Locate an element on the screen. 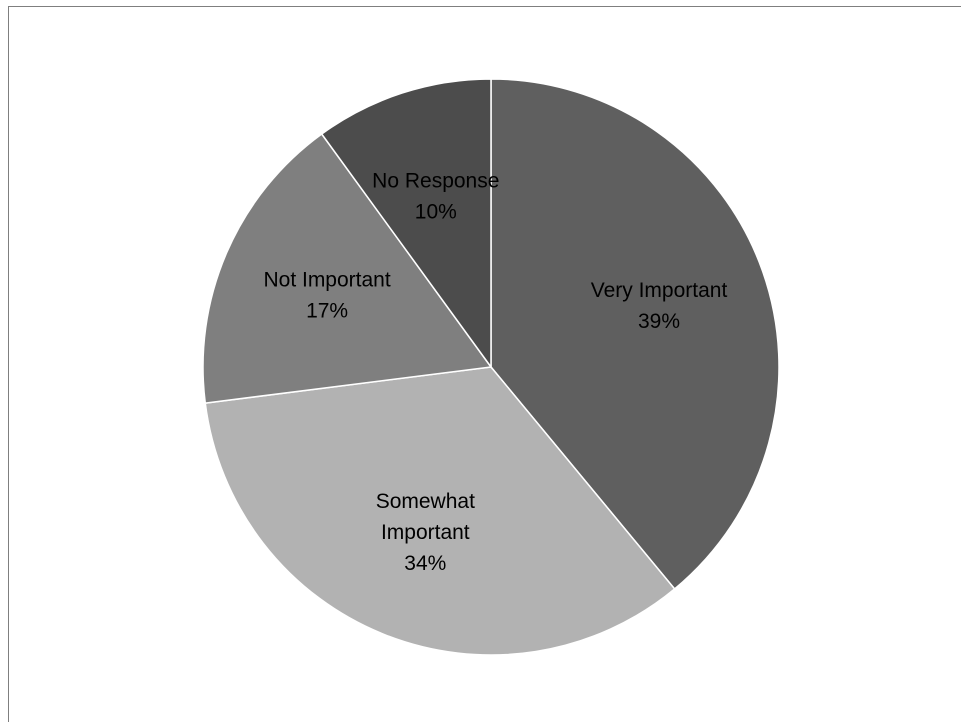 The height and width of the screenshot is (726, 963). pie-slice-not-important is located at coordinates (347, 268).